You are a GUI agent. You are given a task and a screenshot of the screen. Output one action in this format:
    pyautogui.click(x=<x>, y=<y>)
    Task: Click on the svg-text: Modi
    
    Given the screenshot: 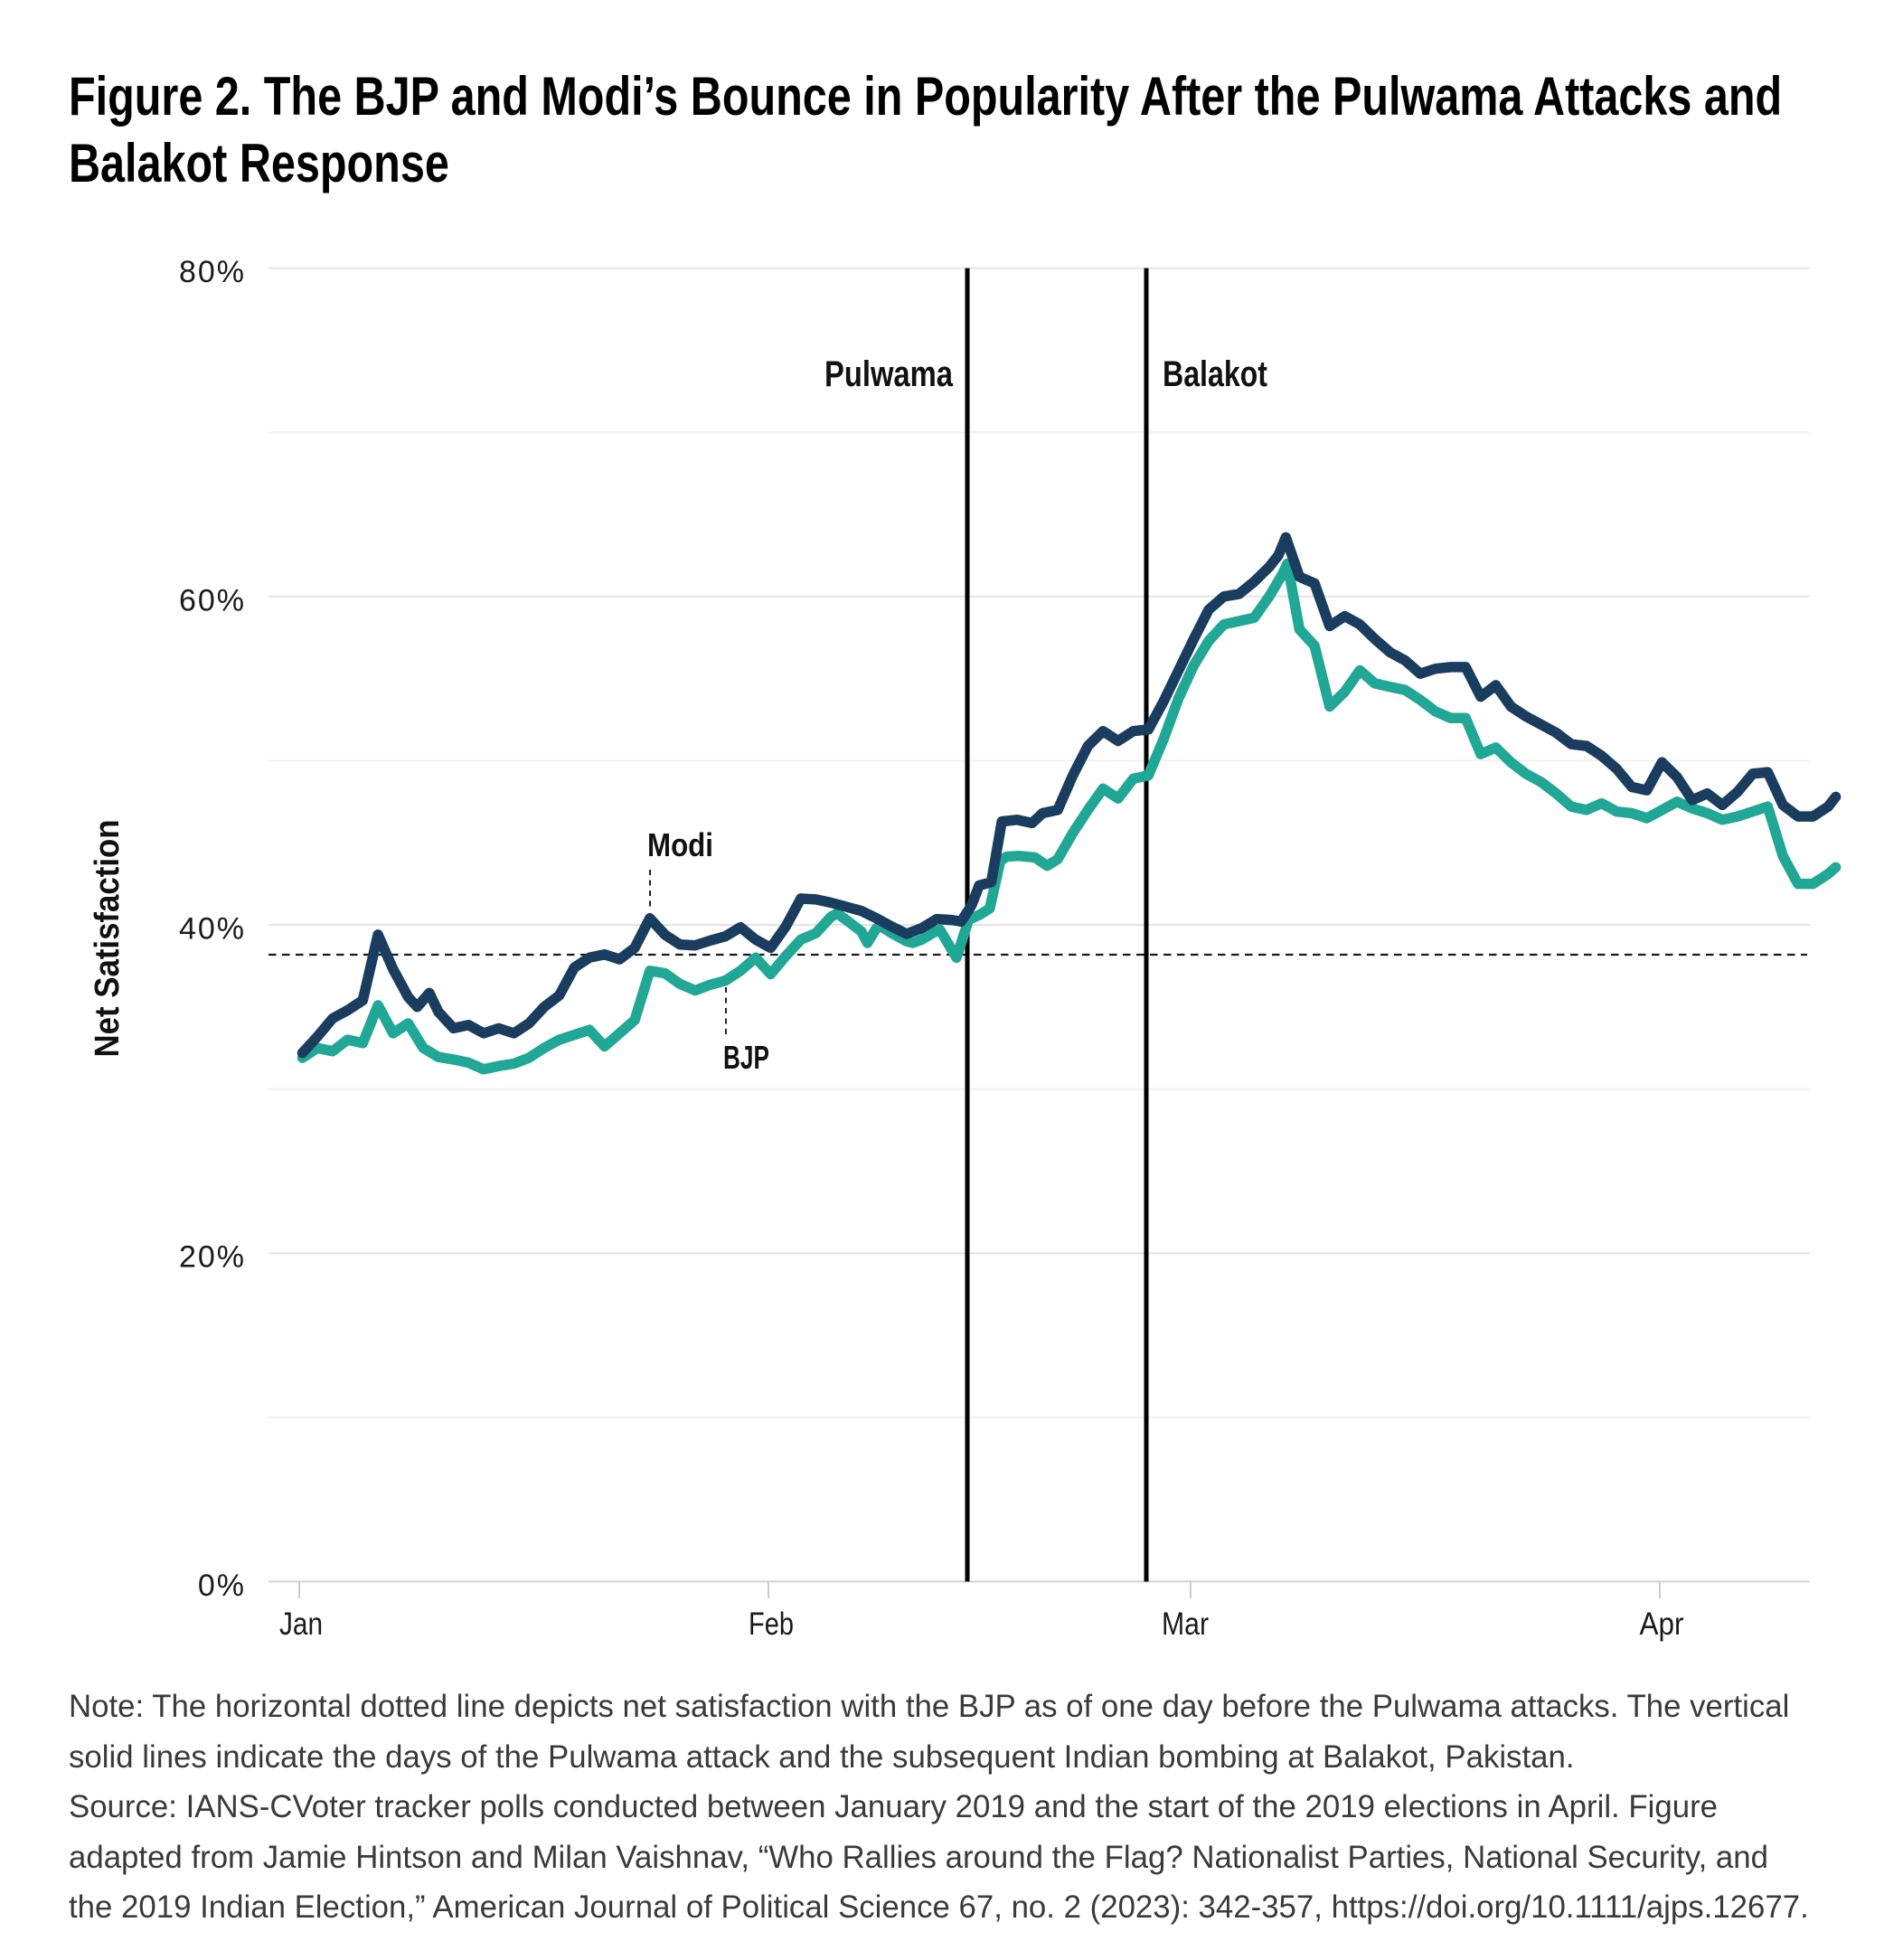 What is the action you would take?
    pyautogui.click(x=680, y=844)
    